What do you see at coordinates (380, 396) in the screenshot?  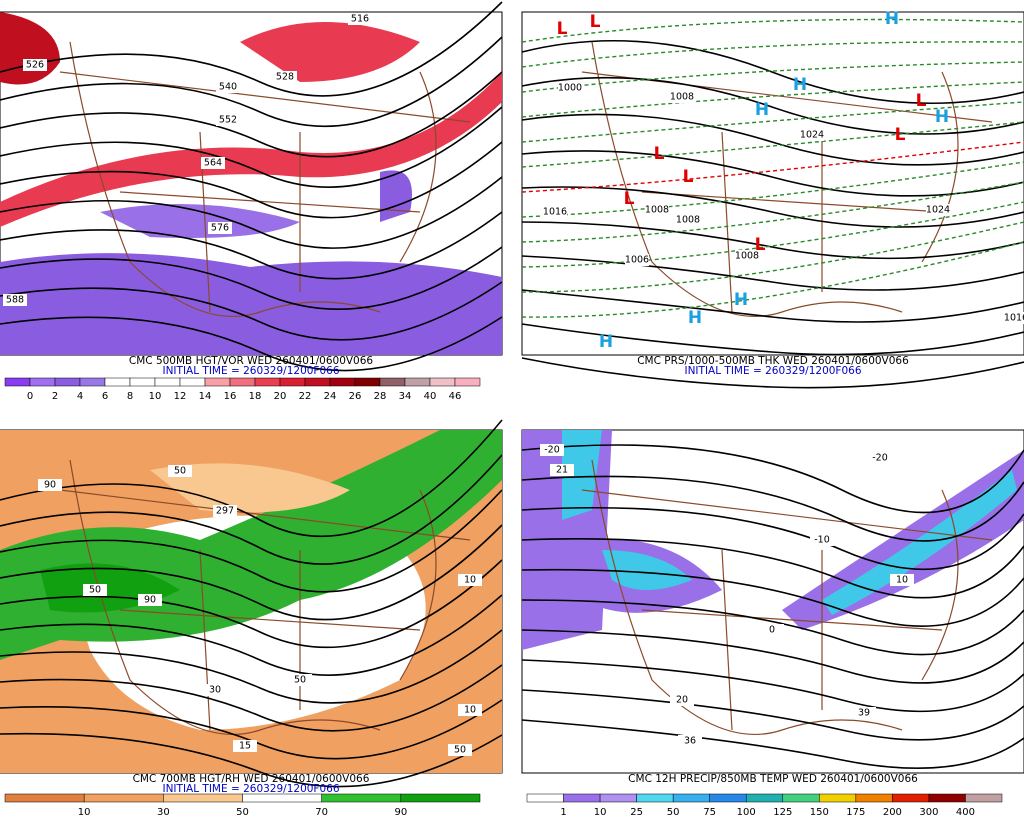 I see `colorbar-label: 28` at bounding box center [380, 396].